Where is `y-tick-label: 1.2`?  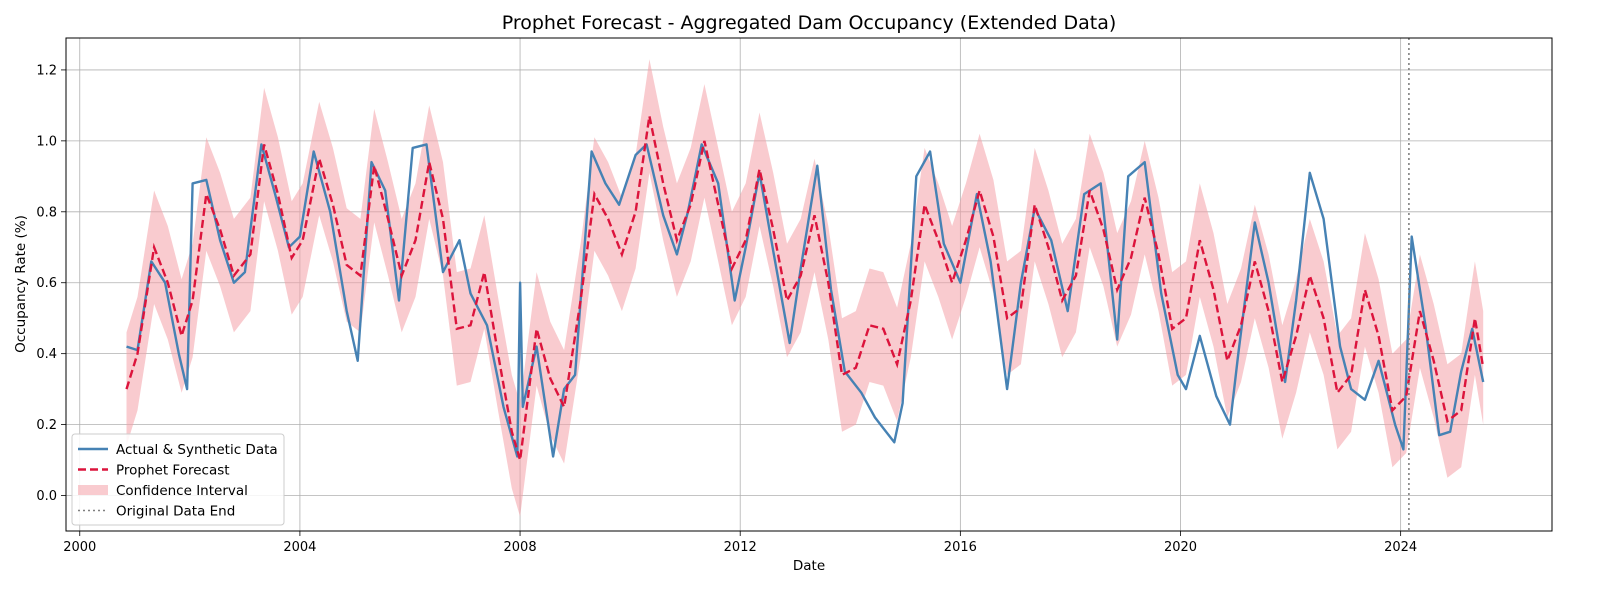 y-tick-label: 1.2 is located at coordinates (46, 70).